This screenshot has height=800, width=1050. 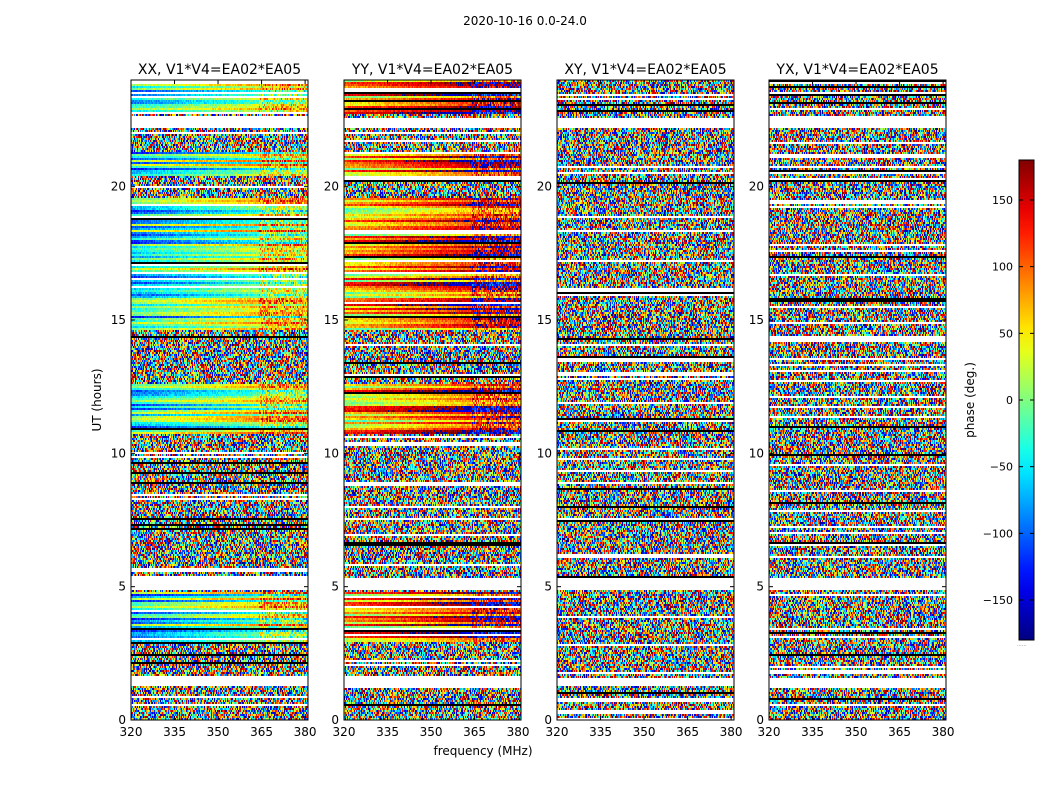 I want to click on colorbar-tick-label: 0, so click(x=1009, y=400).